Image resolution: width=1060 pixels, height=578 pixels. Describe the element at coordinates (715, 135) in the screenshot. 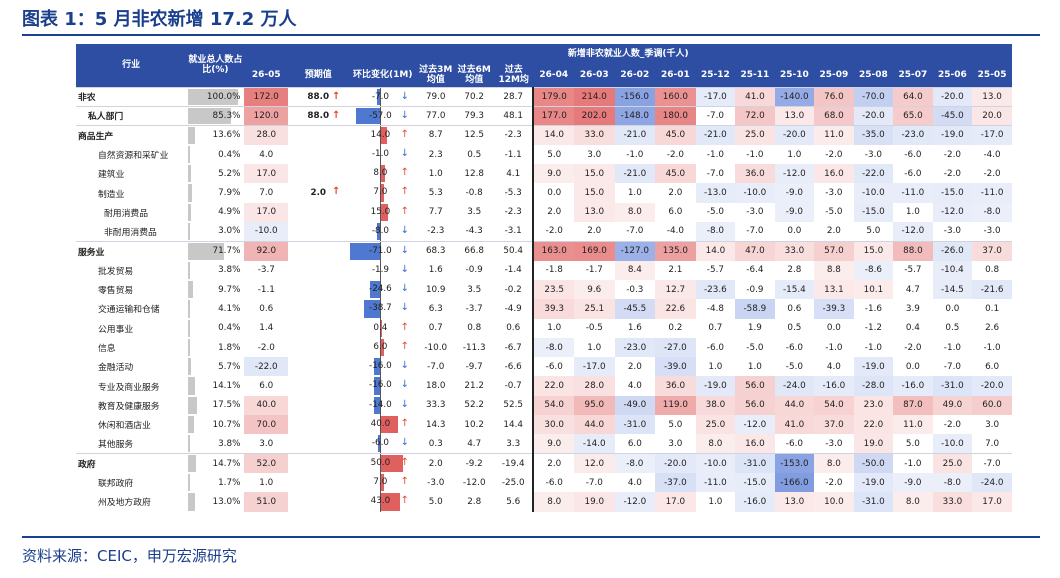

I see `history-value: -21.0` at that location.